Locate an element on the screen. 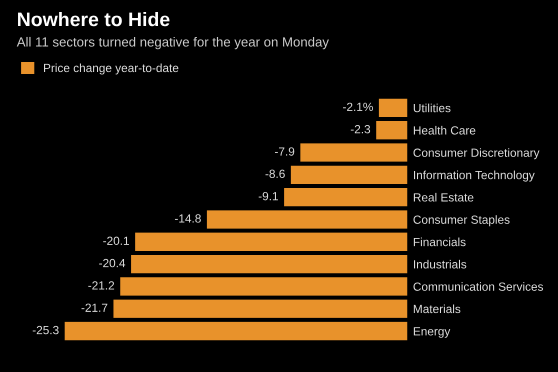 Image resolution: width=558 pixels, height=372 pixels. y-tick-label: Communication Services is located at coordinates (478, 286).